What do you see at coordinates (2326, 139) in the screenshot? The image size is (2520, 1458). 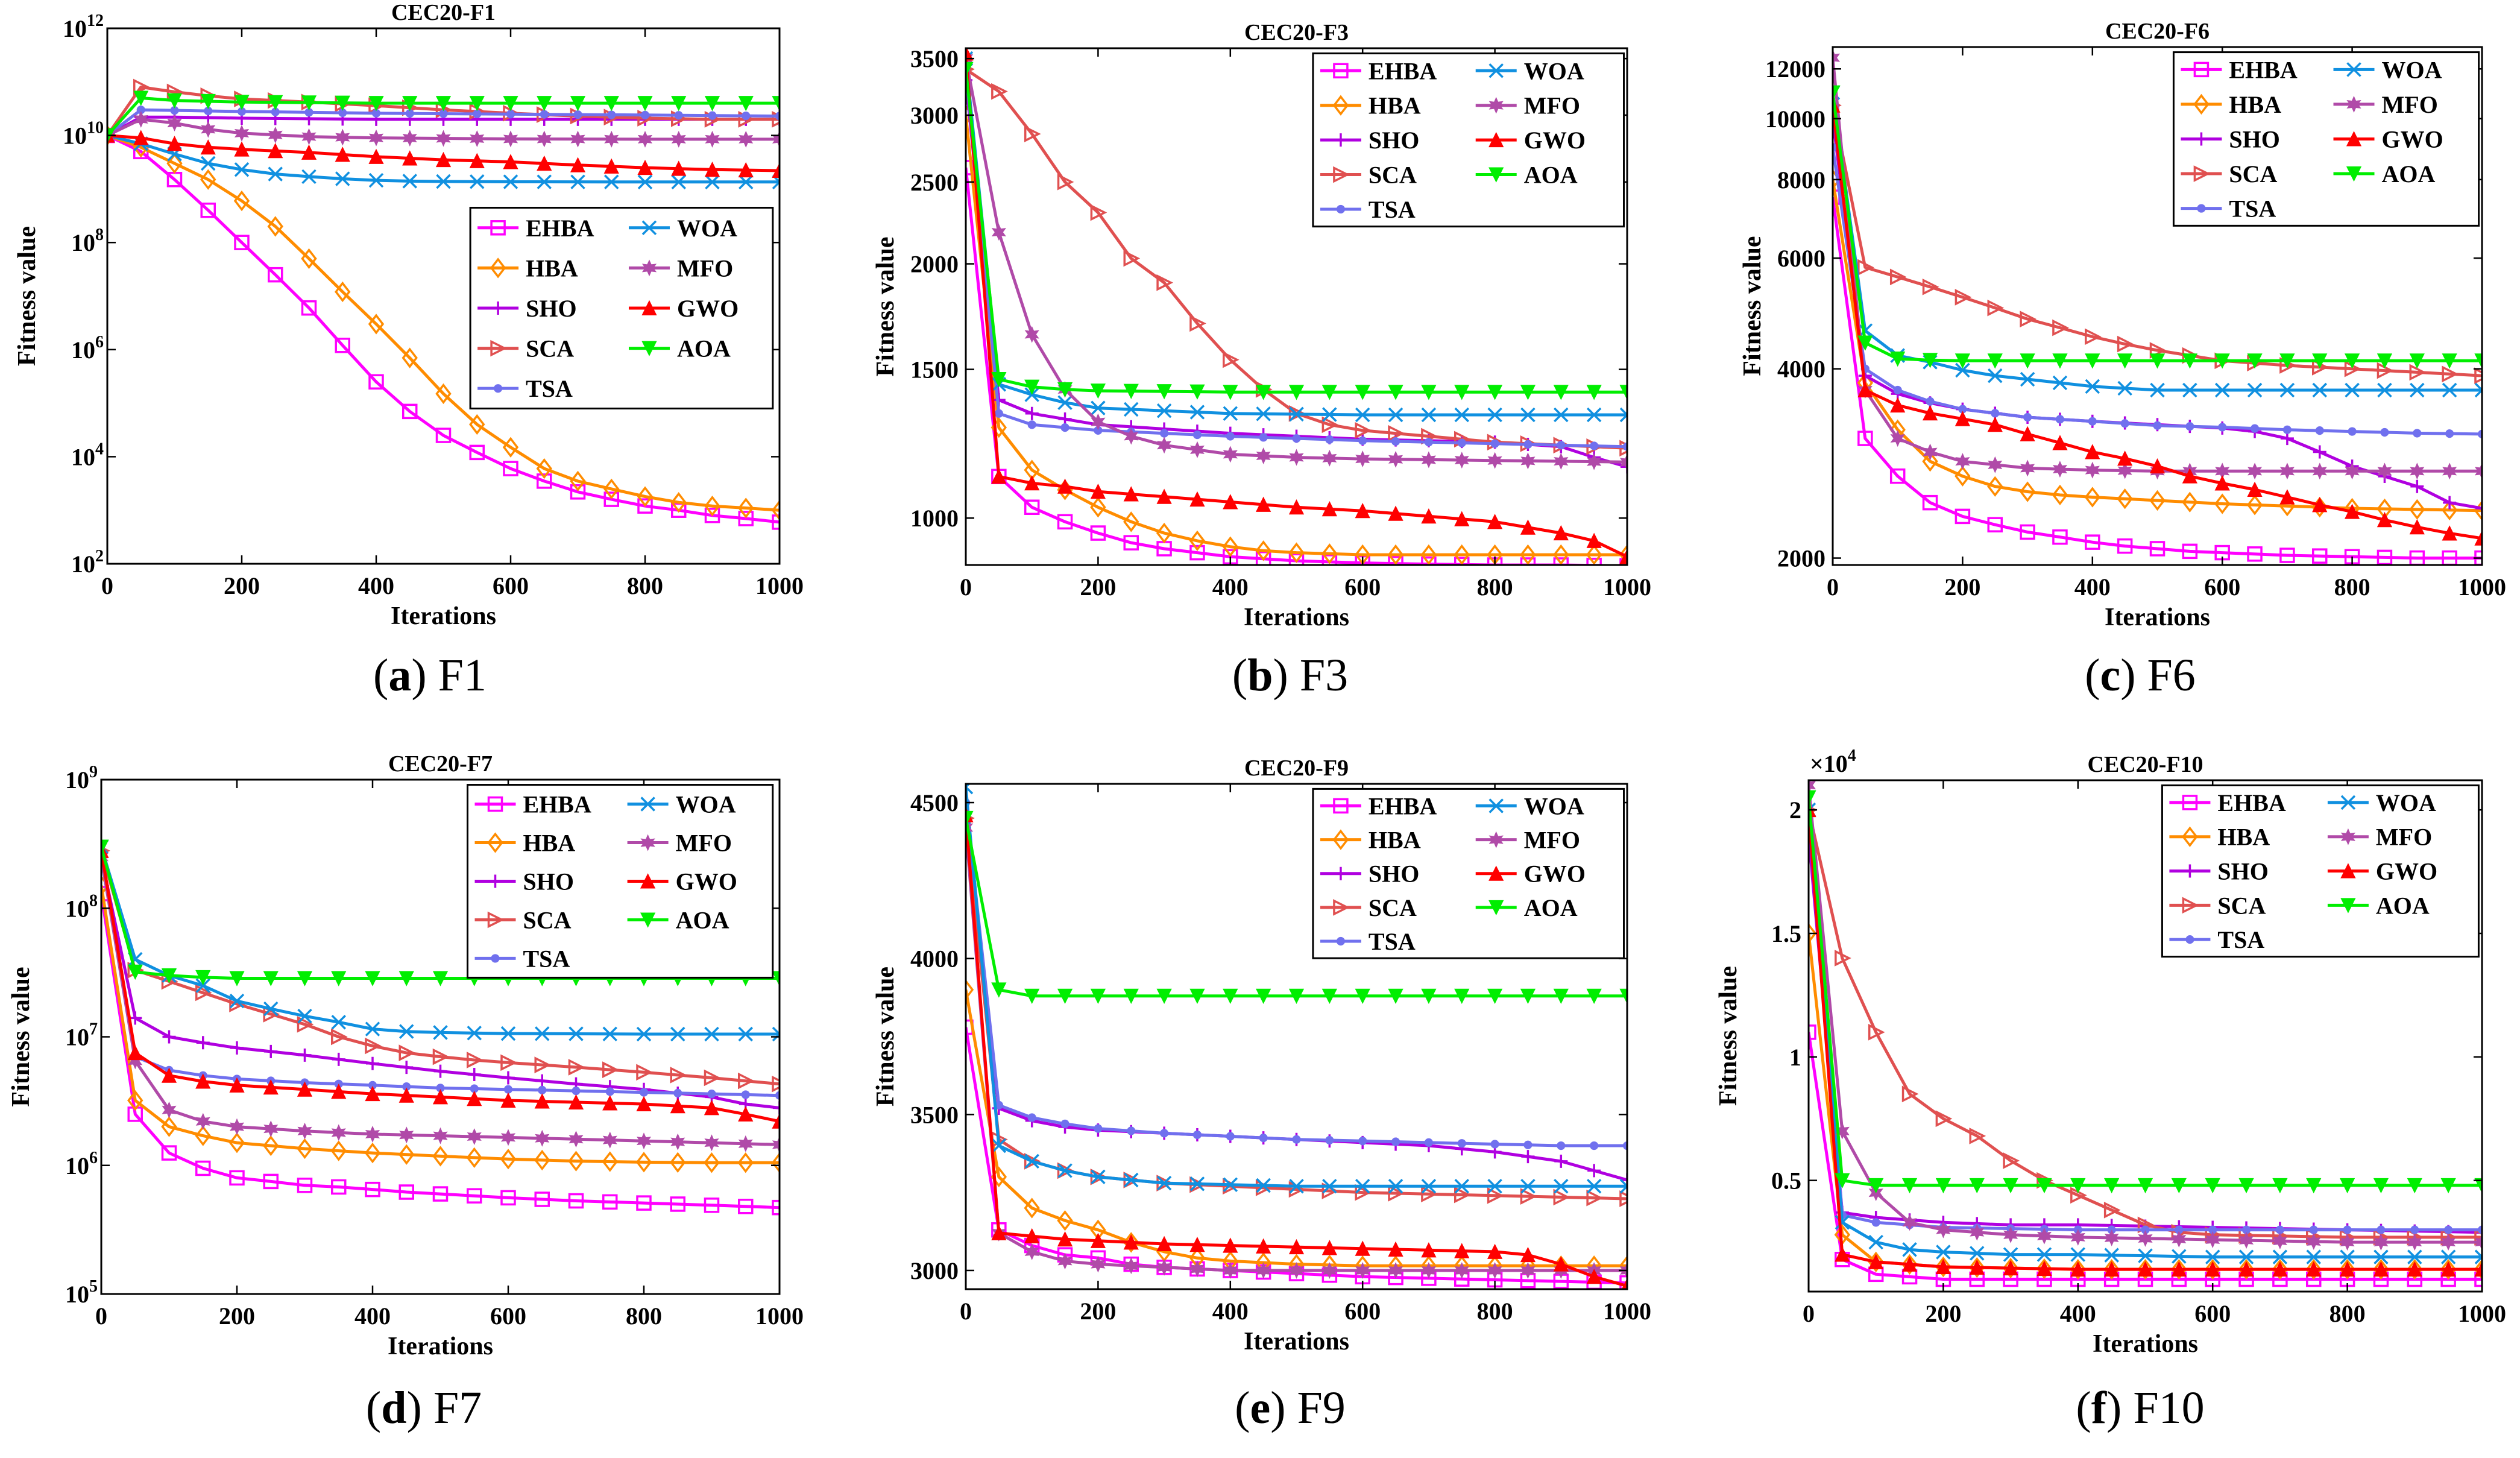 I see `legend-box` at bounding box center [2326, 139].